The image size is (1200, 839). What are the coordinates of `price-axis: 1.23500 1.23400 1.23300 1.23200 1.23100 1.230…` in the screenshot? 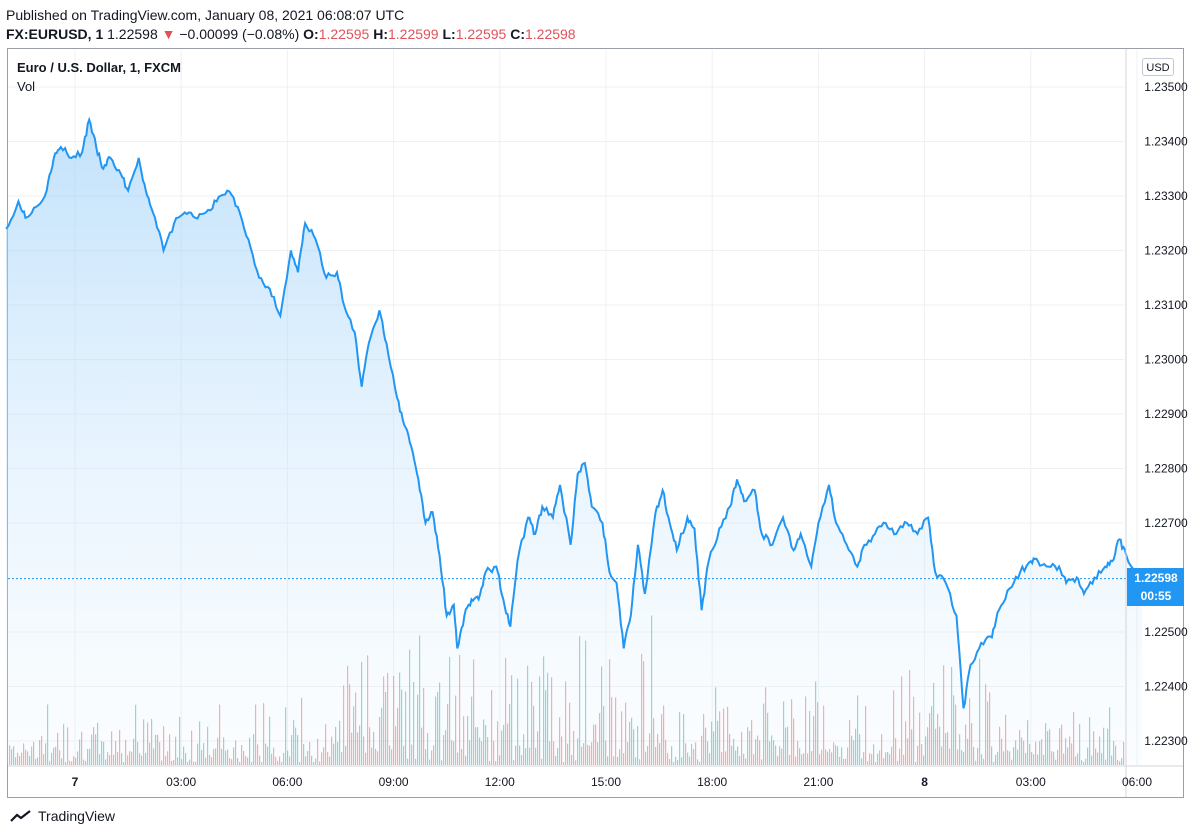 It's located at (1166, 414).